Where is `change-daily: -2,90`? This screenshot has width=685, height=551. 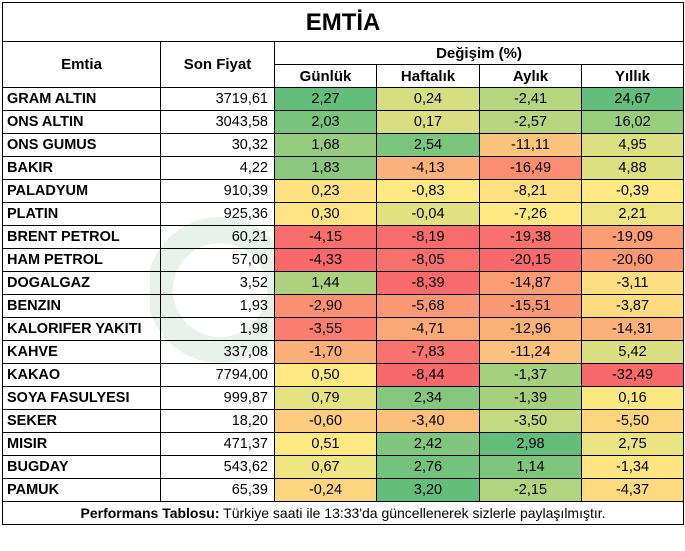
change-daily: -2,90 is located at coordinates (325, 306).